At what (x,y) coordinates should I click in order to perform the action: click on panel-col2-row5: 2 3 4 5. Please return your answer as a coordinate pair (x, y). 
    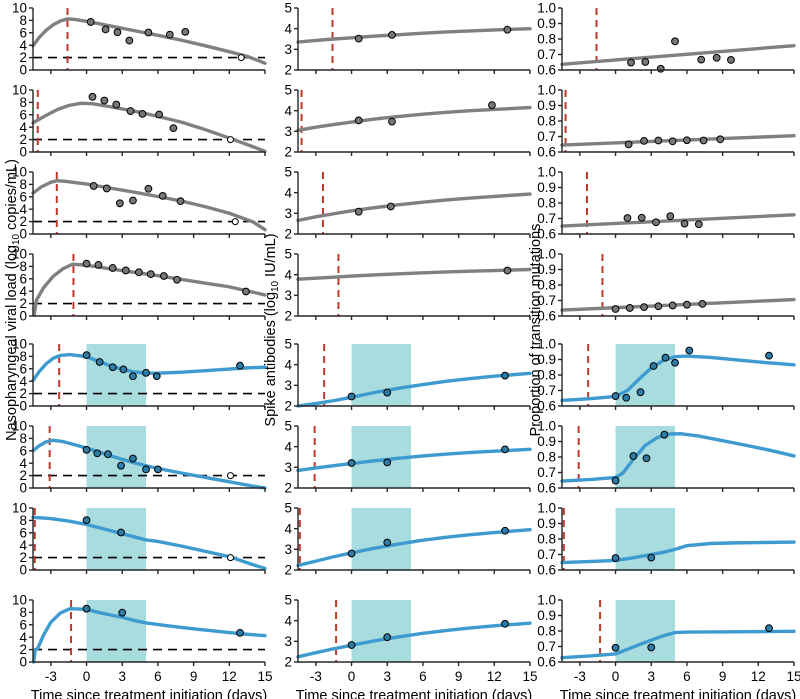
    Looking at the image, I should click on (408, 375).